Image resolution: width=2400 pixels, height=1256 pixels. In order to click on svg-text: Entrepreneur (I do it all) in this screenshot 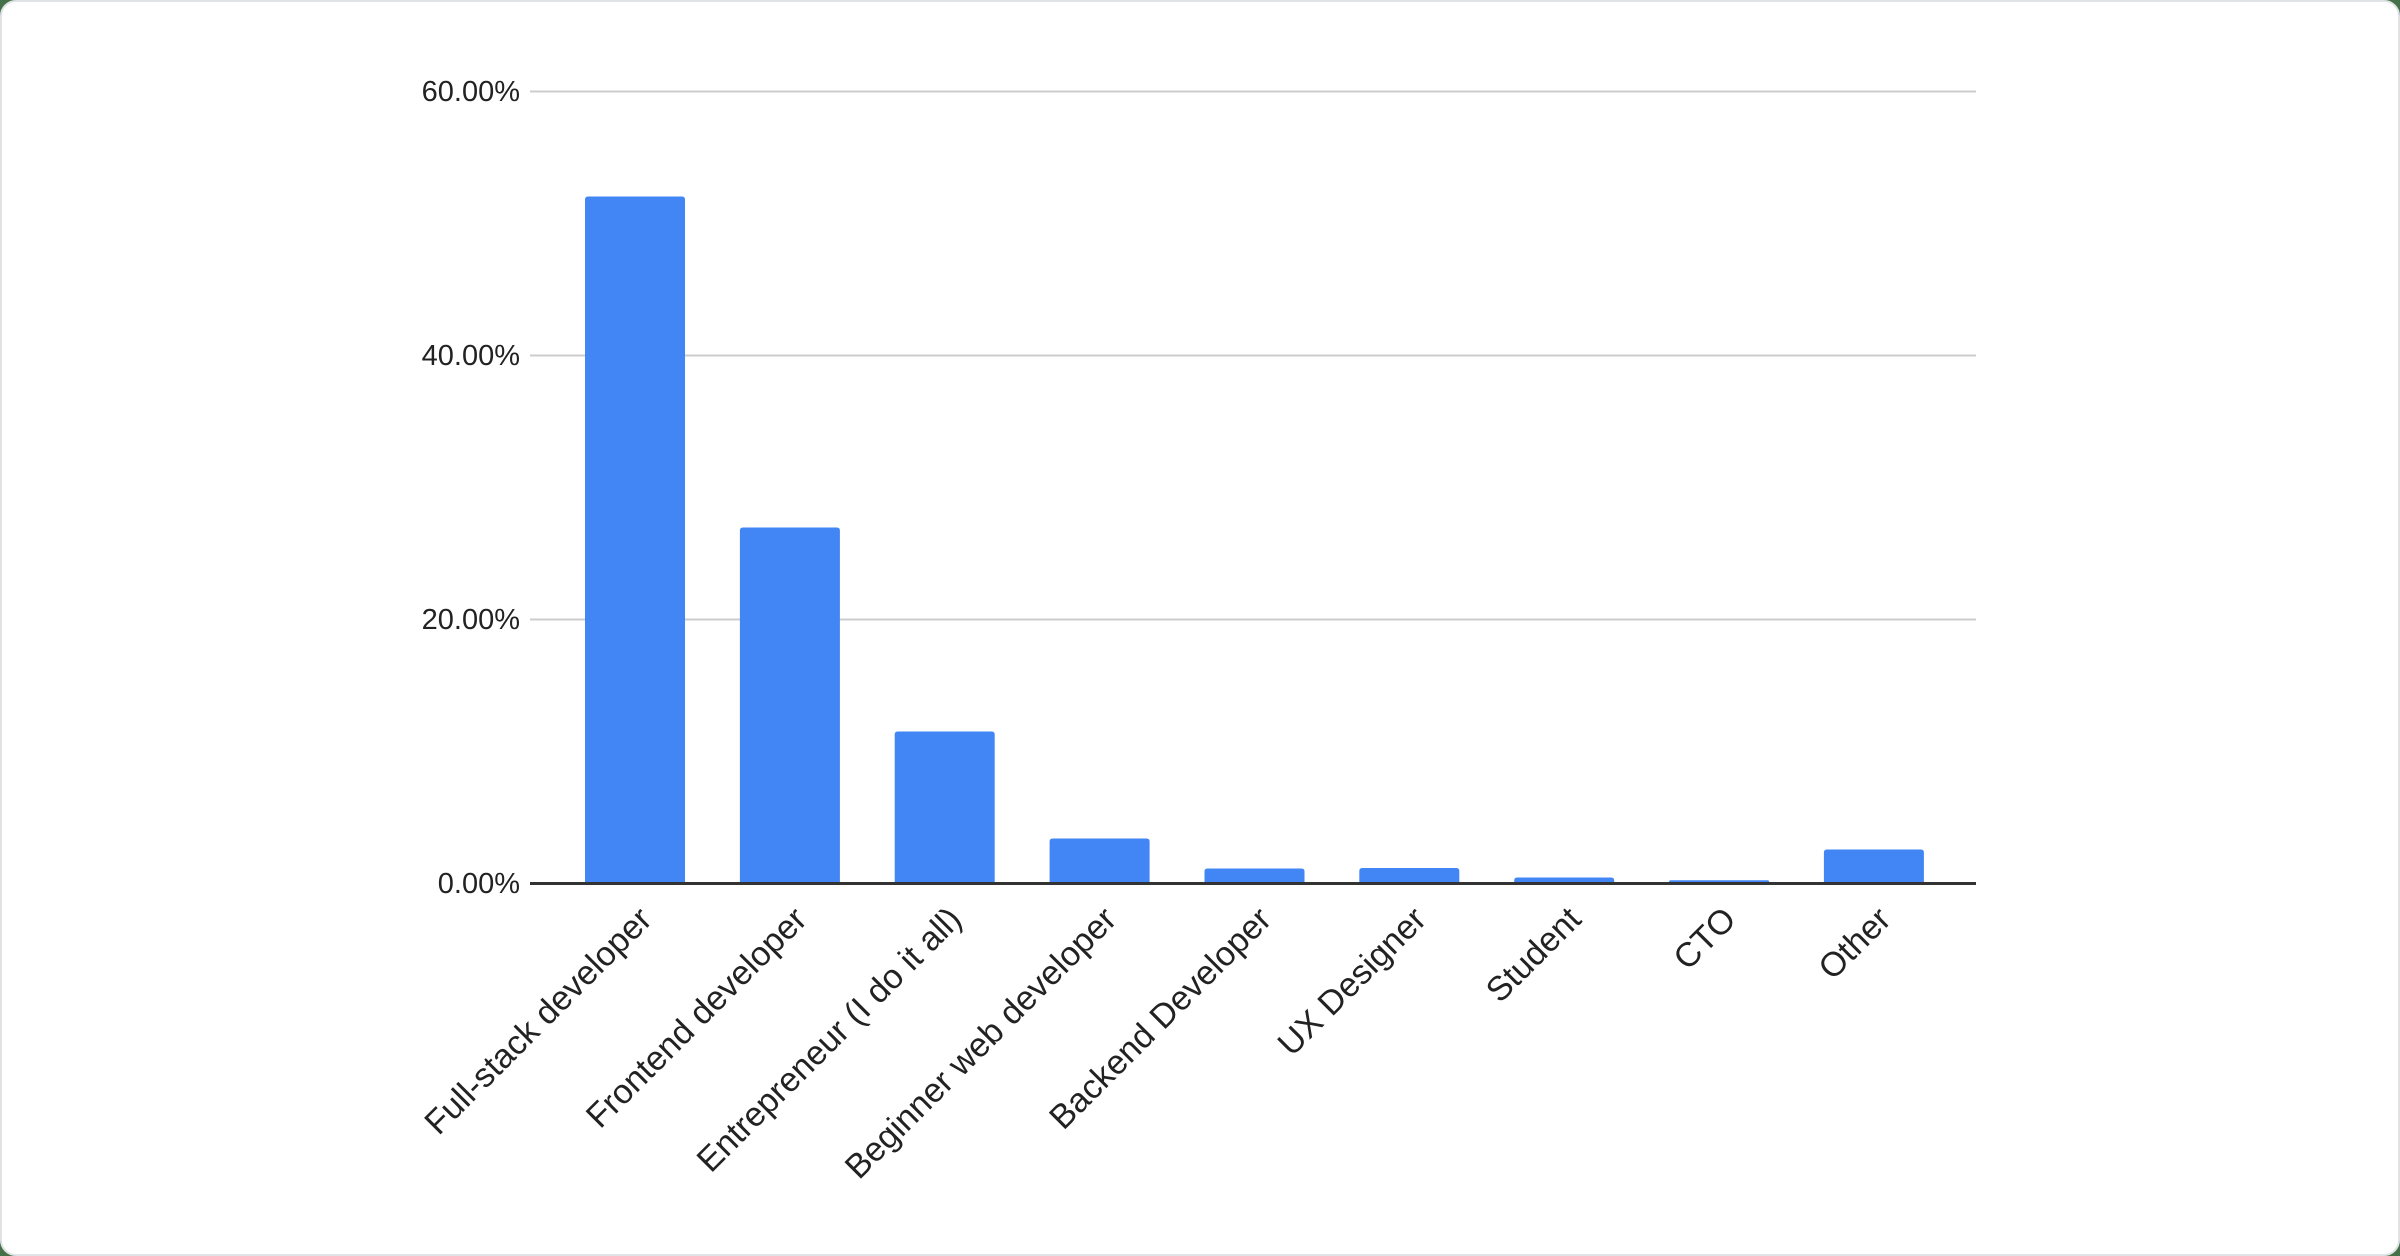, I will do `click(829, 1039)`.